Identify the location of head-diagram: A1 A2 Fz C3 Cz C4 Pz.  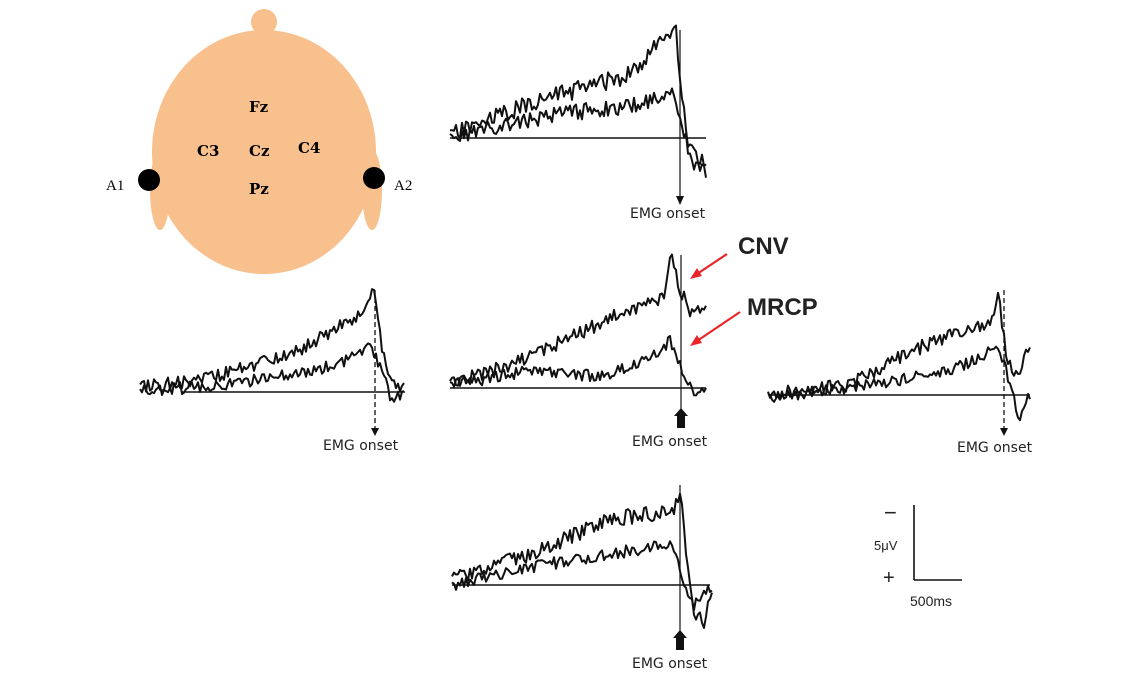
(259, 141).